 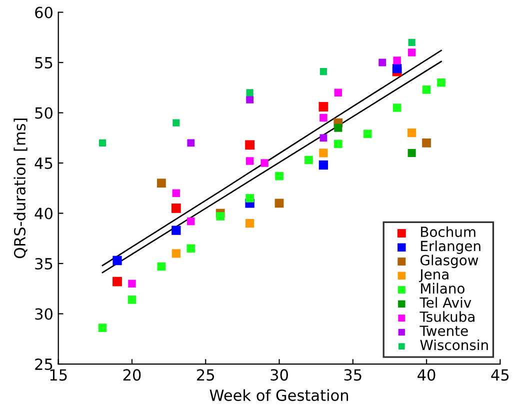 What do you see at coordinates (43, 164) in the screenshot?
I see `y-tick-label: 45` at bounding box center [43, 164].